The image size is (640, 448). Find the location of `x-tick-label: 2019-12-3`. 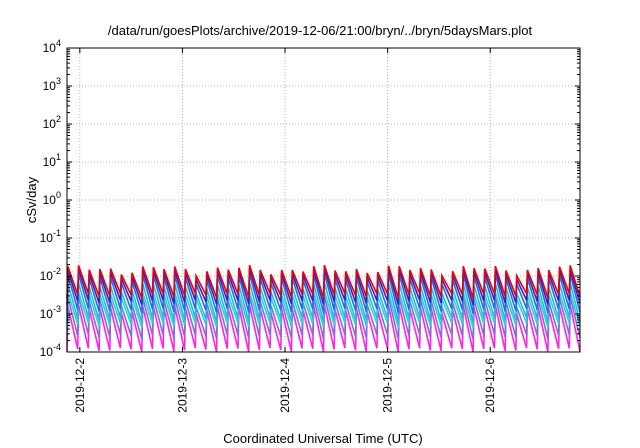

x-tick-label: 2019-12-3 is located at coordinates (182, 385).